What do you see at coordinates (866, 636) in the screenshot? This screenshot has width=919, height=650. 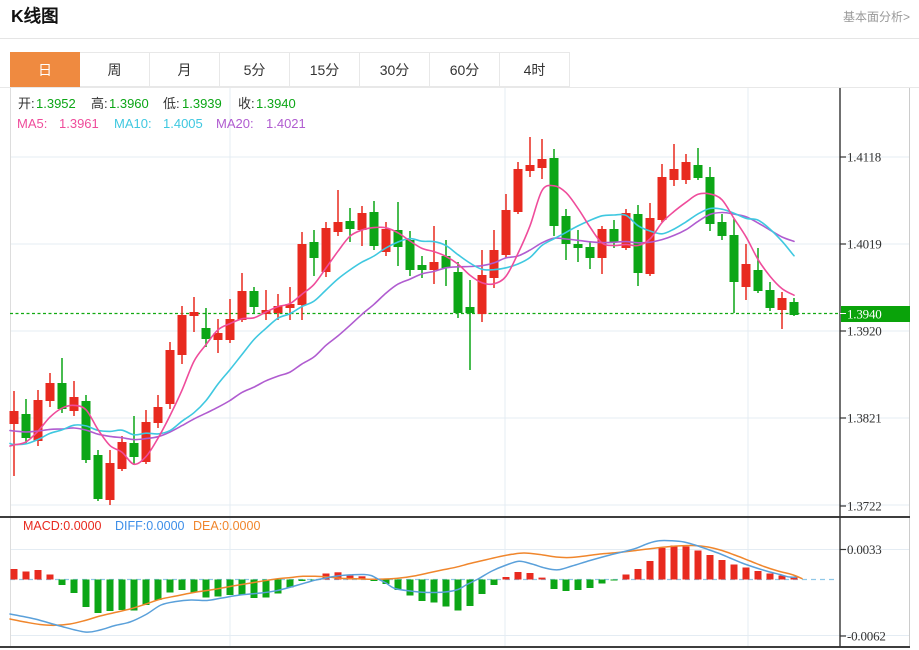 I see `svg-text: -0.0062` at bounding box center [866, 636].